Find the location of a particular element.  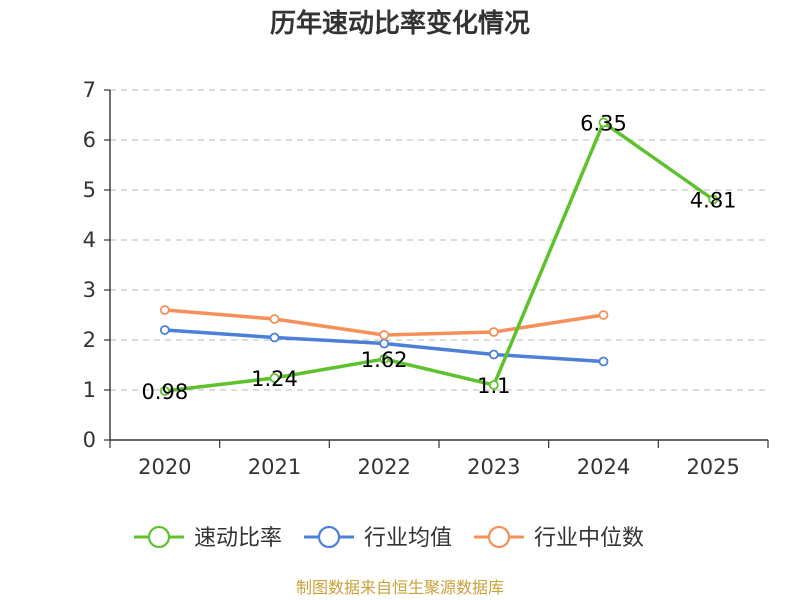

legend-item: 行业中位数 is located at coordinates (559, 538).